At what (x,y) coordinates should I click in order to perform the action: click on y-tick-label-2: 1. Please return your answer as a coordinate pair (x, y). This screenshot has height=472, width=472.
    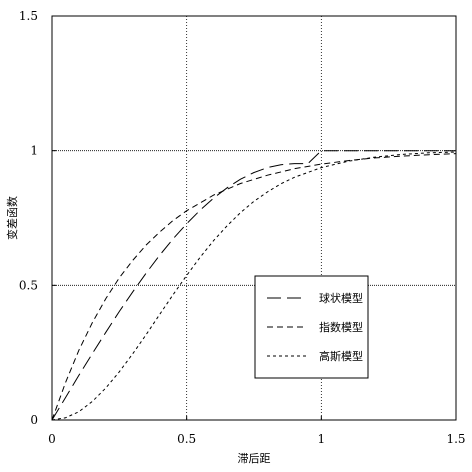
    Looking at the image, I should click on (34, 151).